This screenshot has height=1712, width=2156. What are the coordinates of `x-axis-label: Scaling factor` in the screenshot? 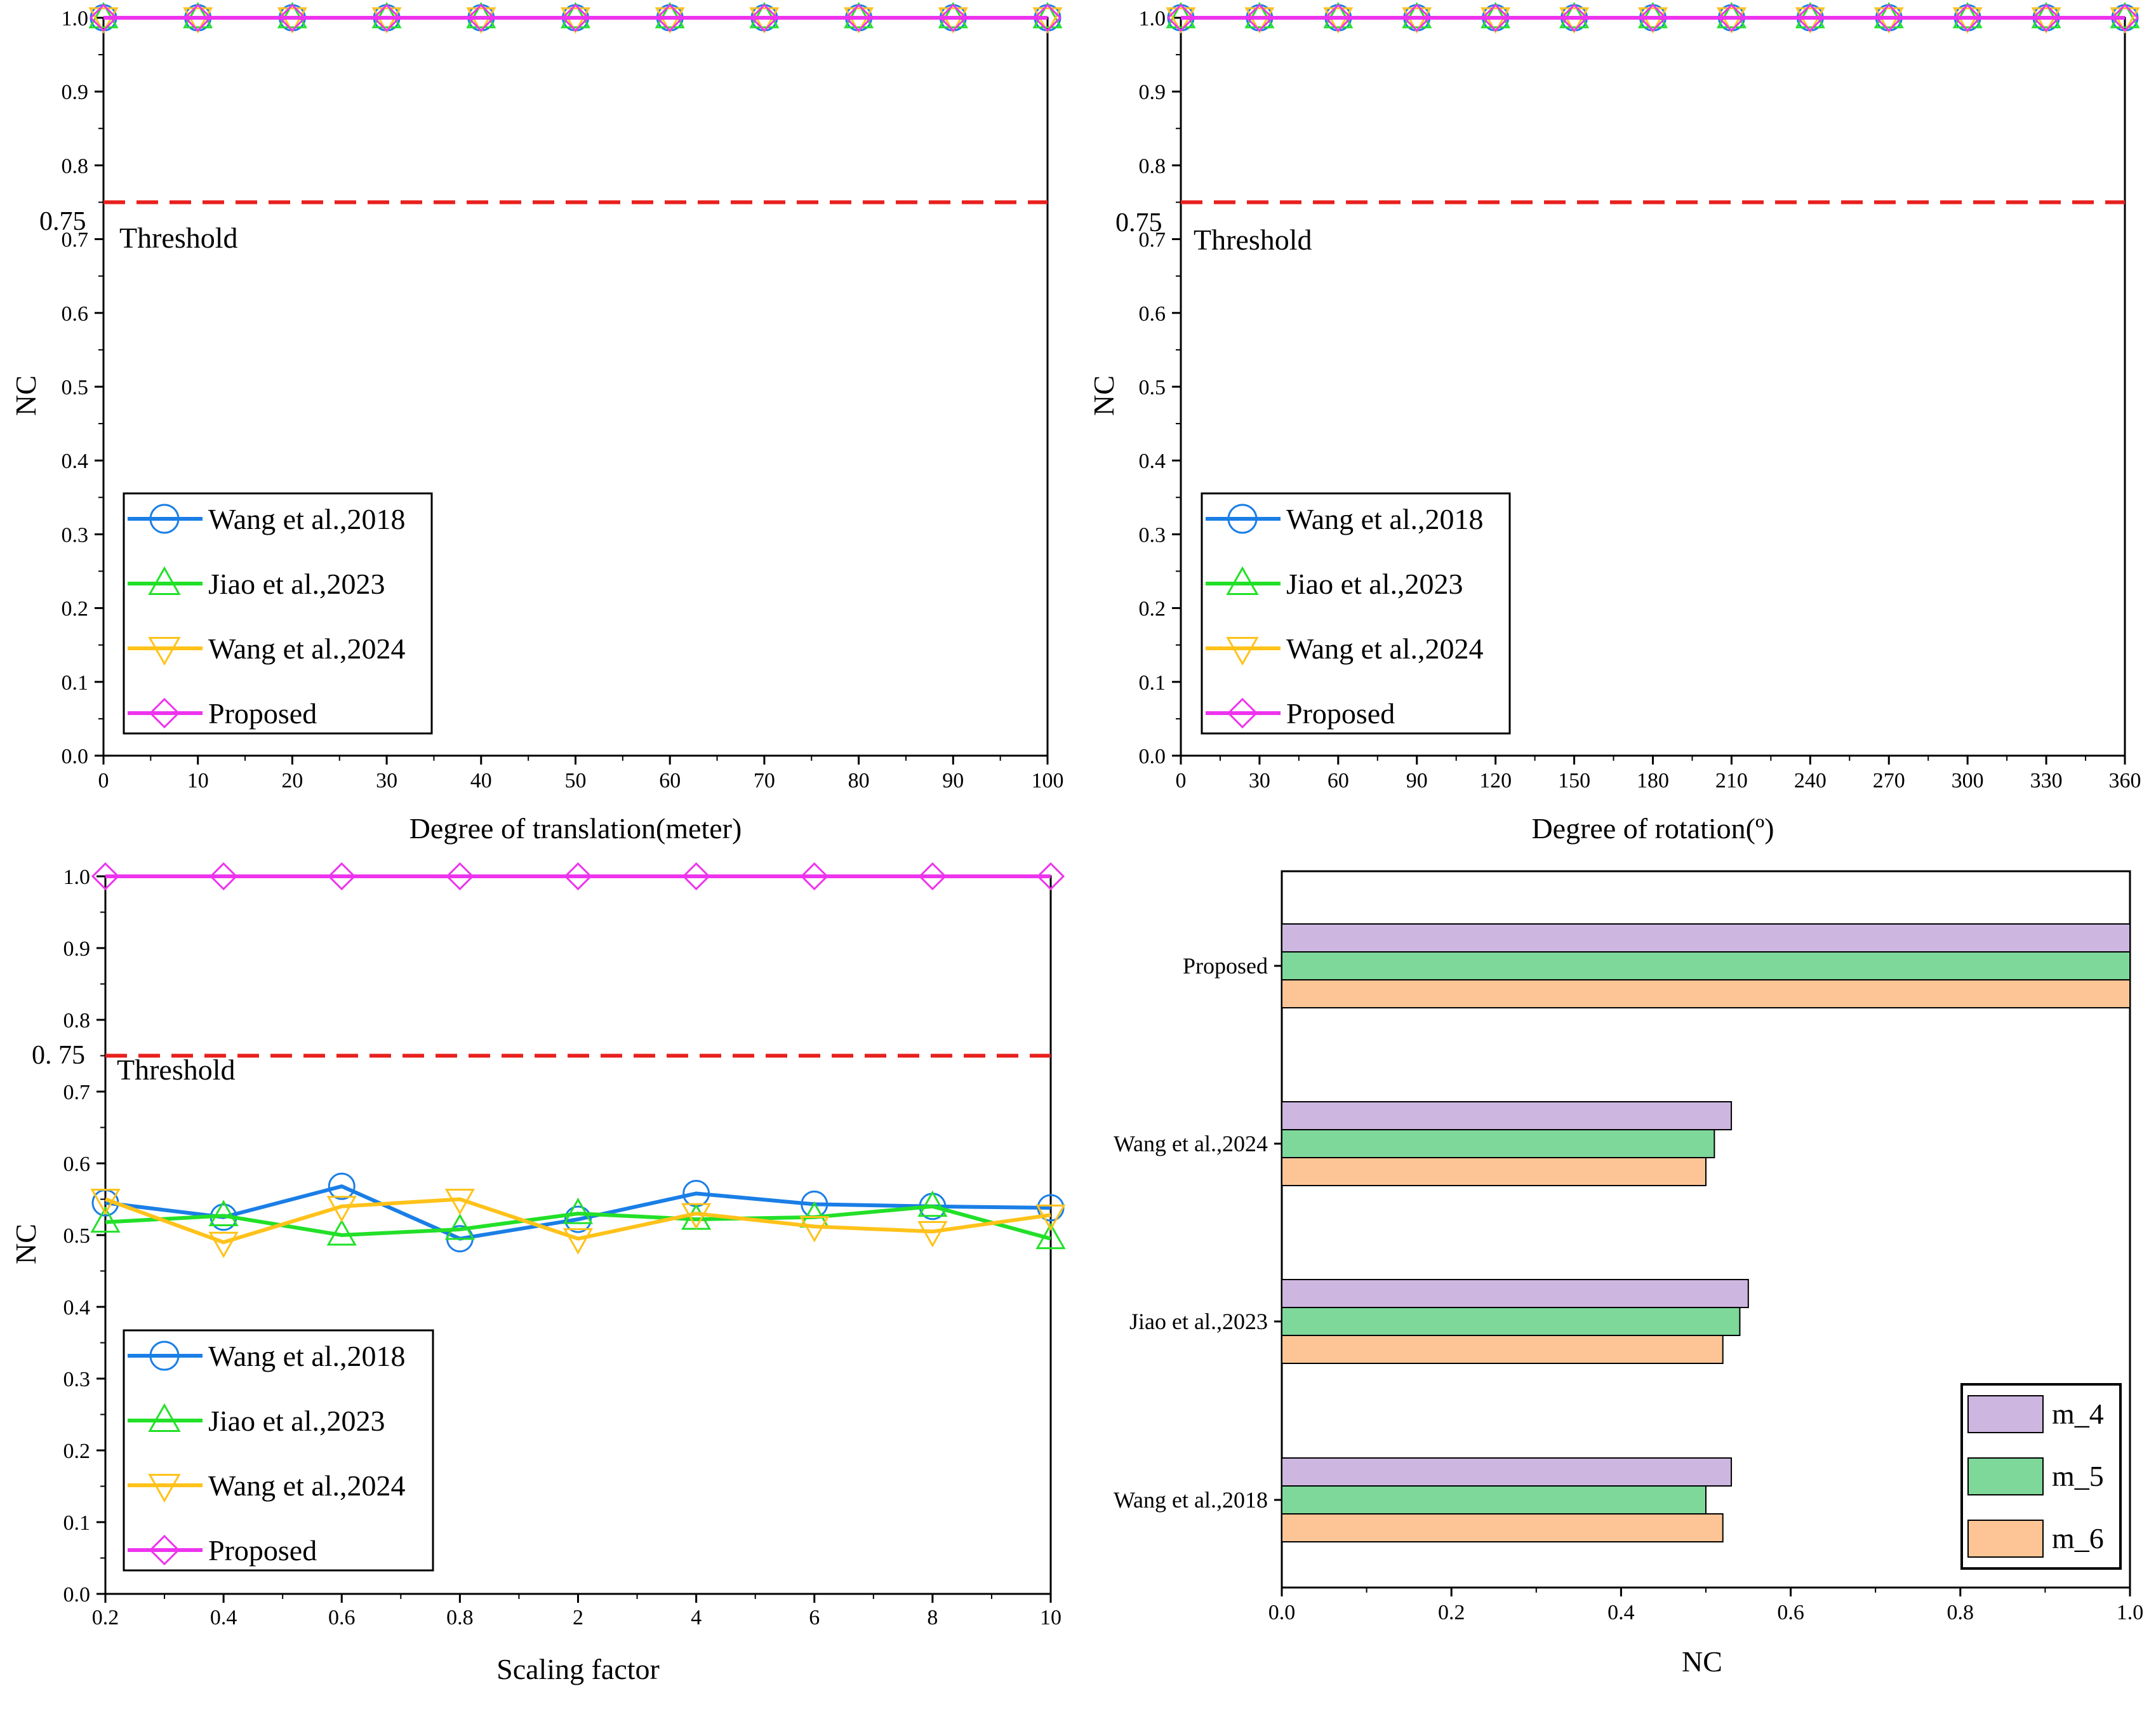 It's located at (578, 1669).